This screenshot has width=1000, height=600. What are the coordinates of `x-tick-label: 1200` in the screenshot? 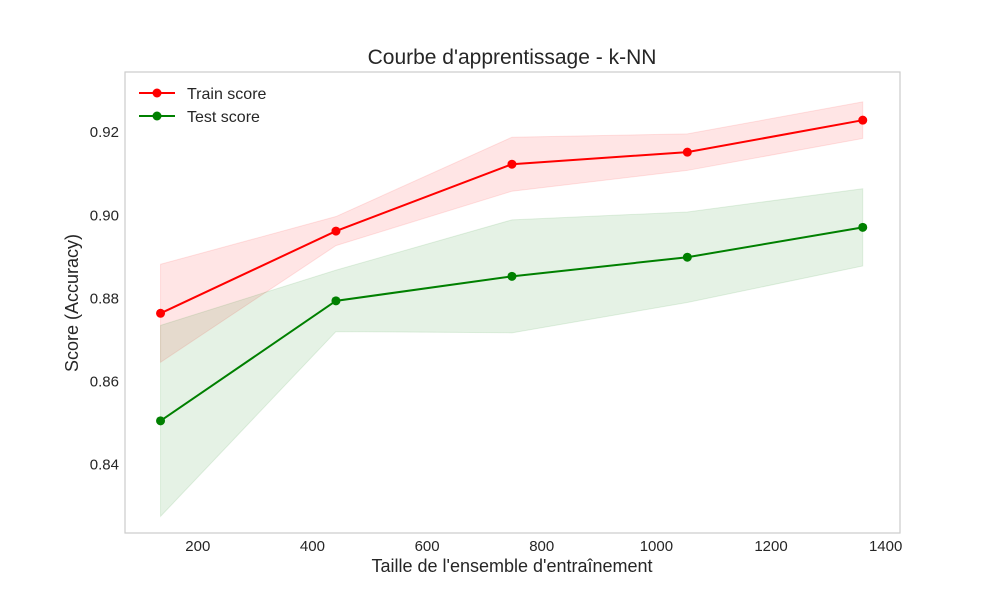 It's located at (770, 546).